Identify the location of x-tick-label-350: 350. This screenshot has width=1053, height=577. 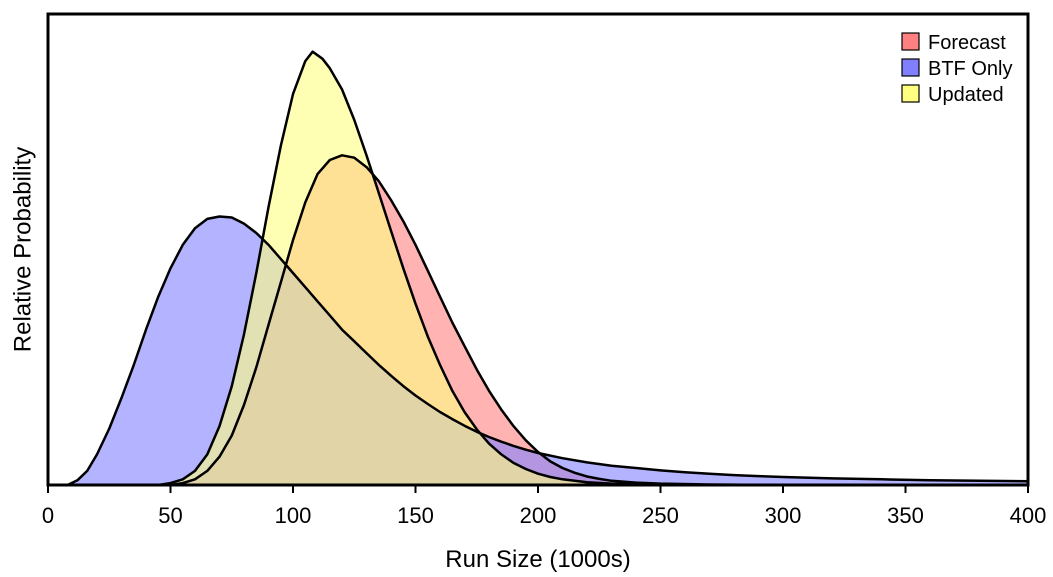
(905, 515).